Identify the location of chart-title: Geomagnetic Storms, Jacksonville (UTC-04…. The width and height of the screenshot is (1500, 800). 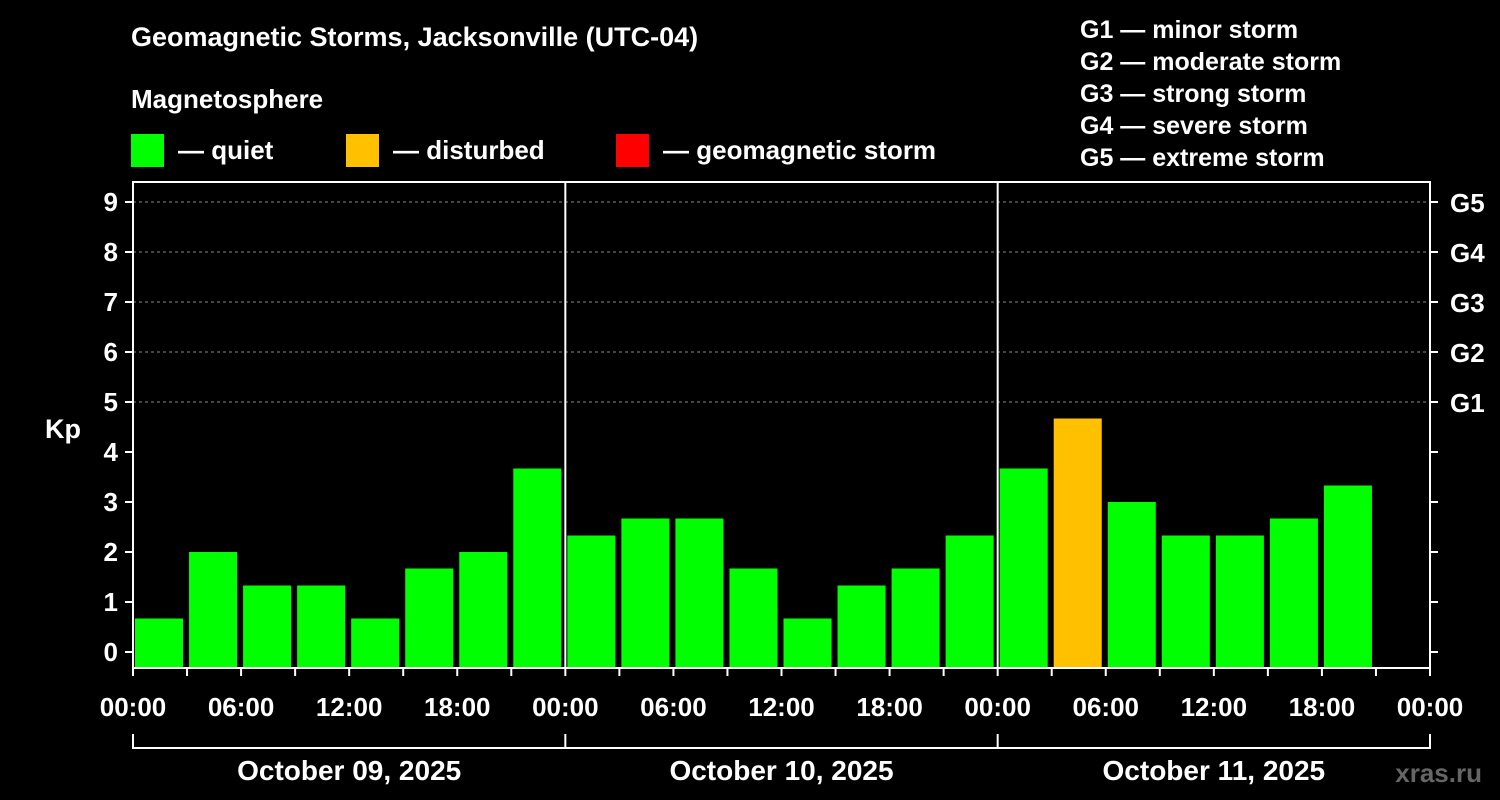
(415, 37).